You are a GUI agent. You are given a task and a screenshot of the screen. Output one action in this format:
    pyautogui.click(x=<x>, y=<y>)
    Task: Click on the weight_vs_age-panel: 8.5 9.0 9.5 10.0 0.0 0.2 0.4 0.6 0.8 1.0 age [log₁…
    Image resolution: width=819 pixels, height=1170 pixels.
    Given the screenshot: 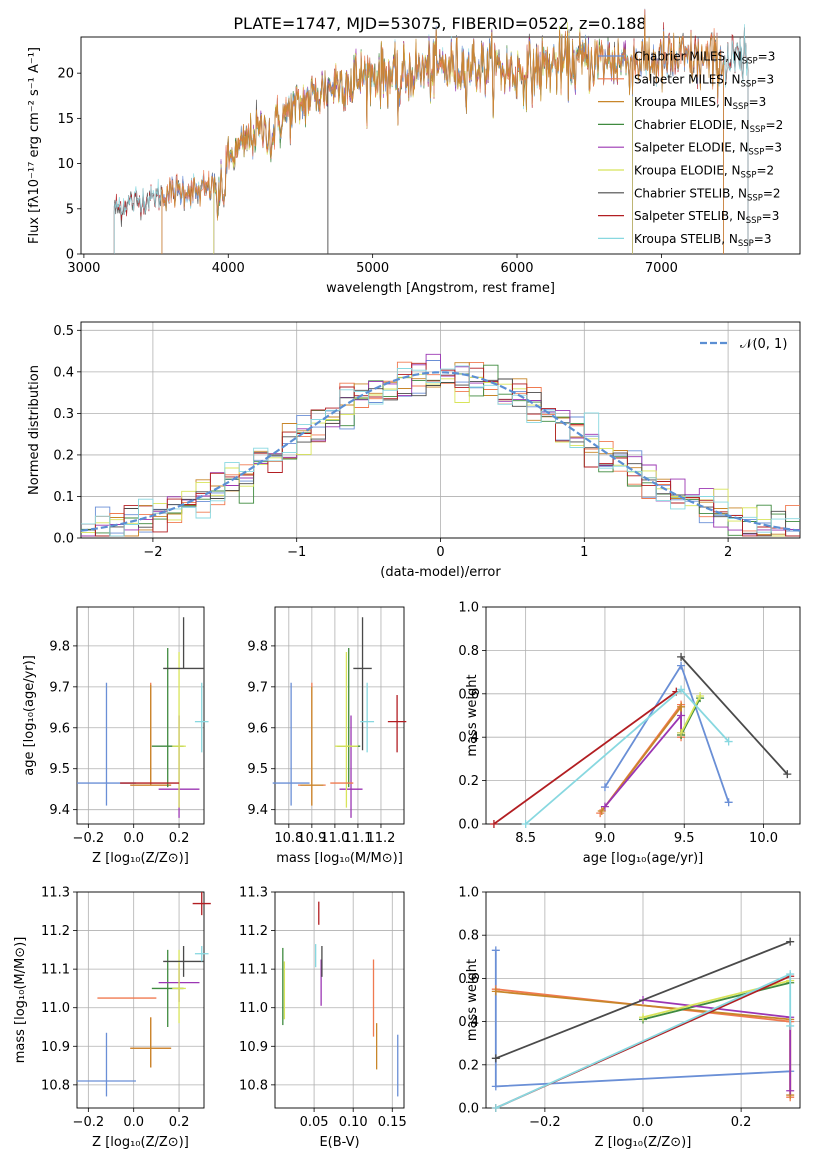 What is the action you would take?
    pyautogui.click(x=629, y=733)
    